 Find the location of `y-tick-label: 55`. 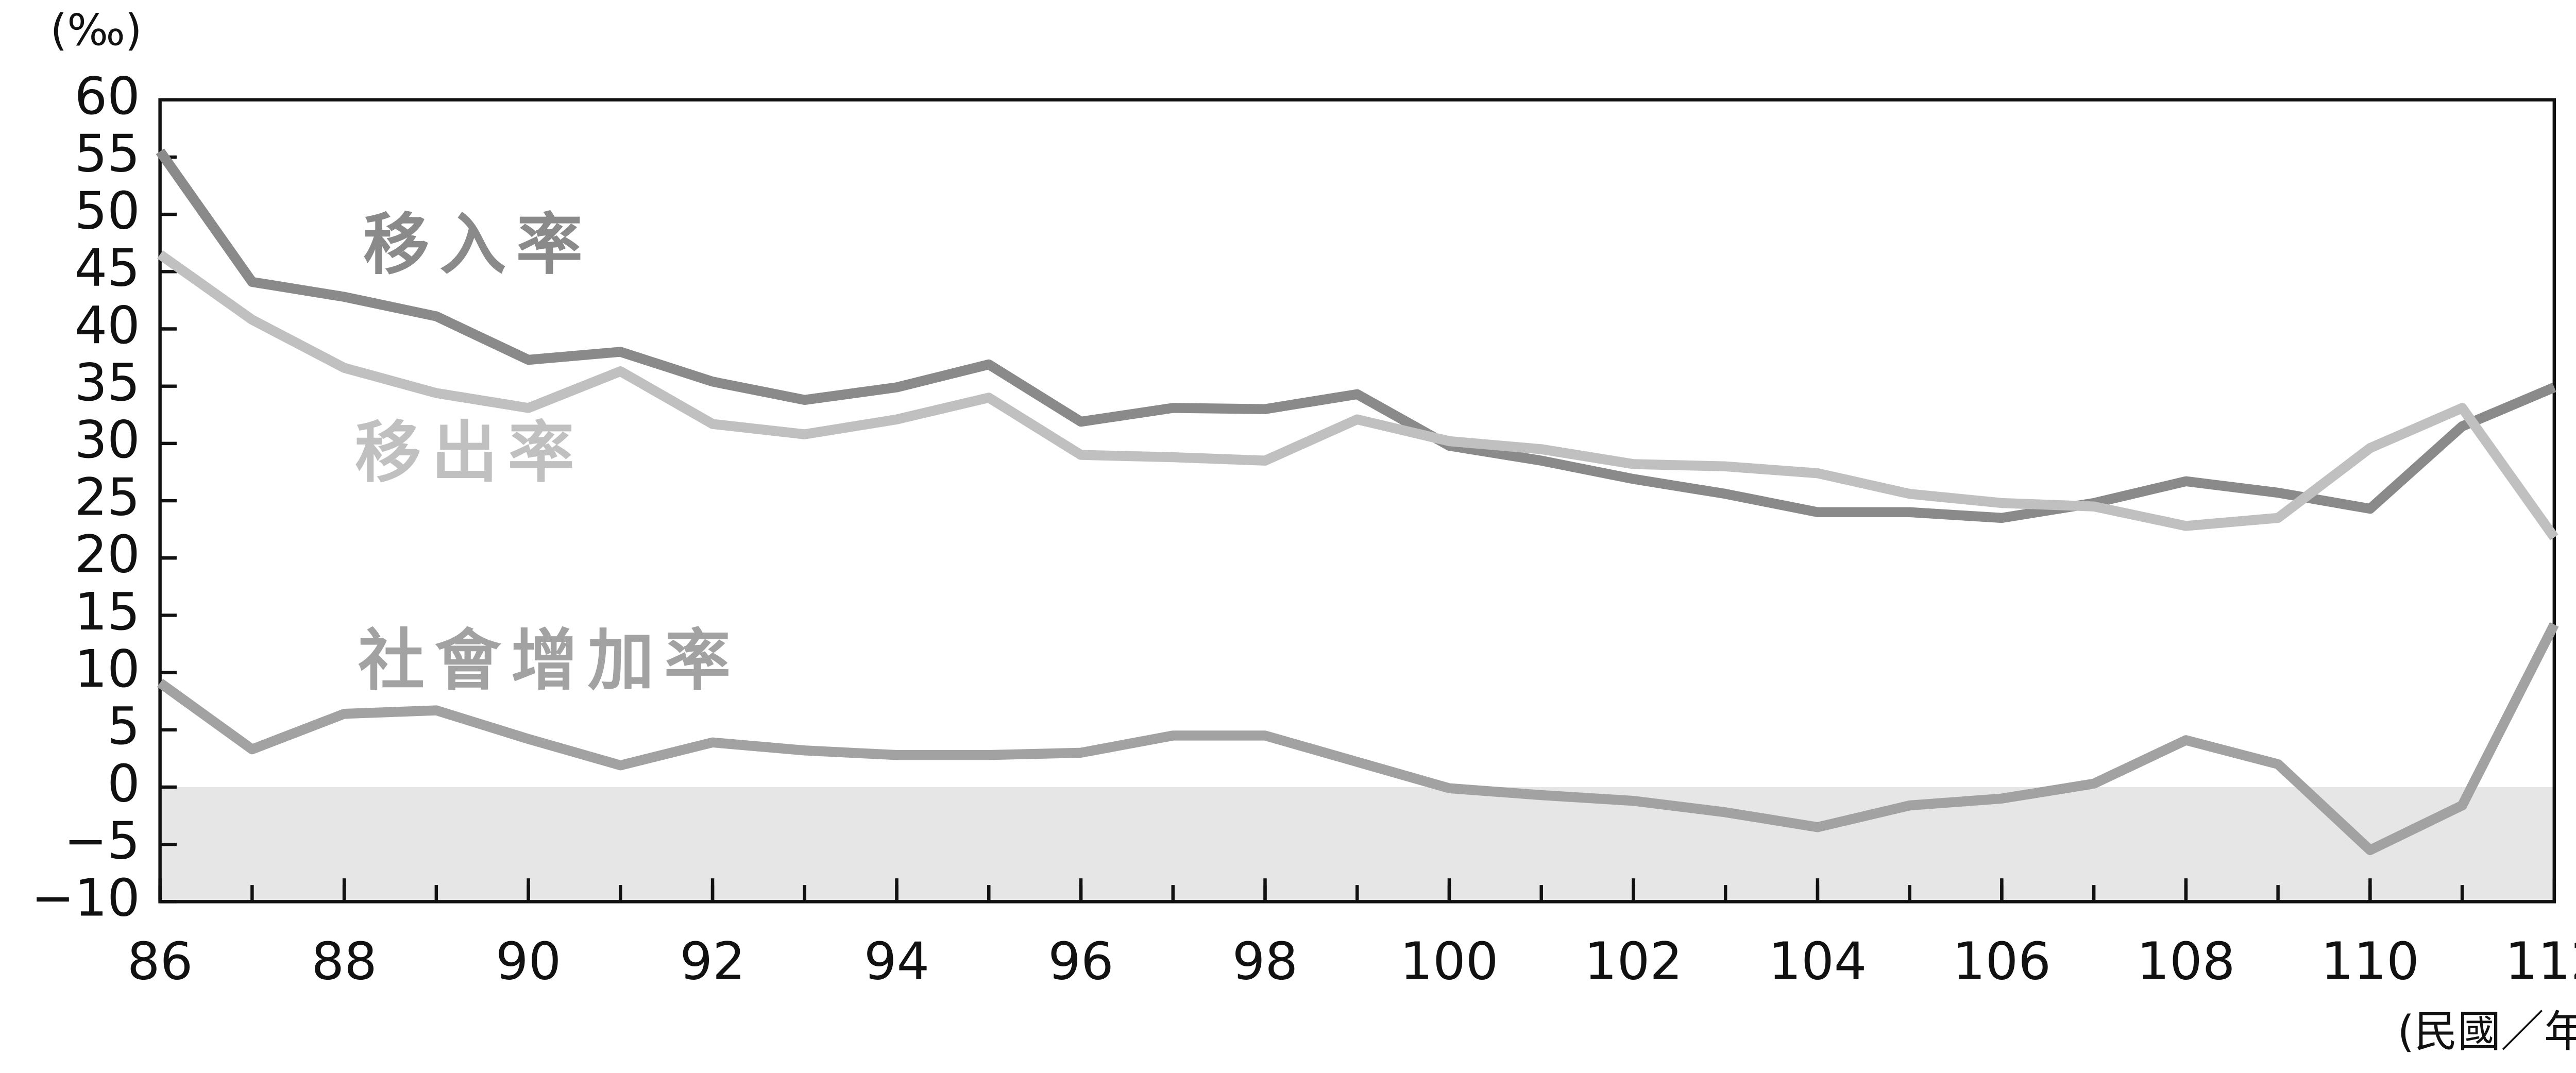

y-tick-label: 55 is located at coordinates (107, 153).